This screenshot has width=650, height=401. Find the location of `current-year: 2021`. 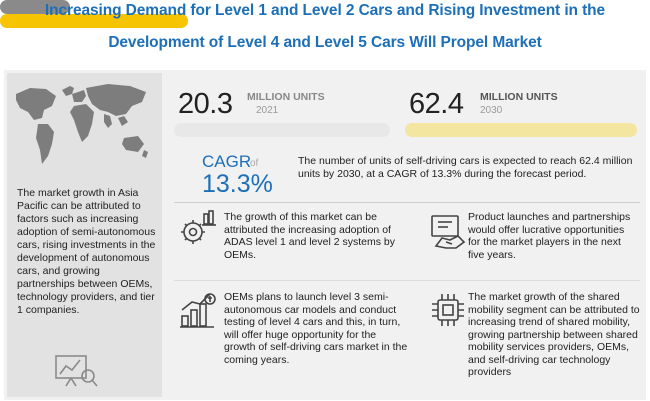

current-year: 2021 is located at coordinates (267, 110).